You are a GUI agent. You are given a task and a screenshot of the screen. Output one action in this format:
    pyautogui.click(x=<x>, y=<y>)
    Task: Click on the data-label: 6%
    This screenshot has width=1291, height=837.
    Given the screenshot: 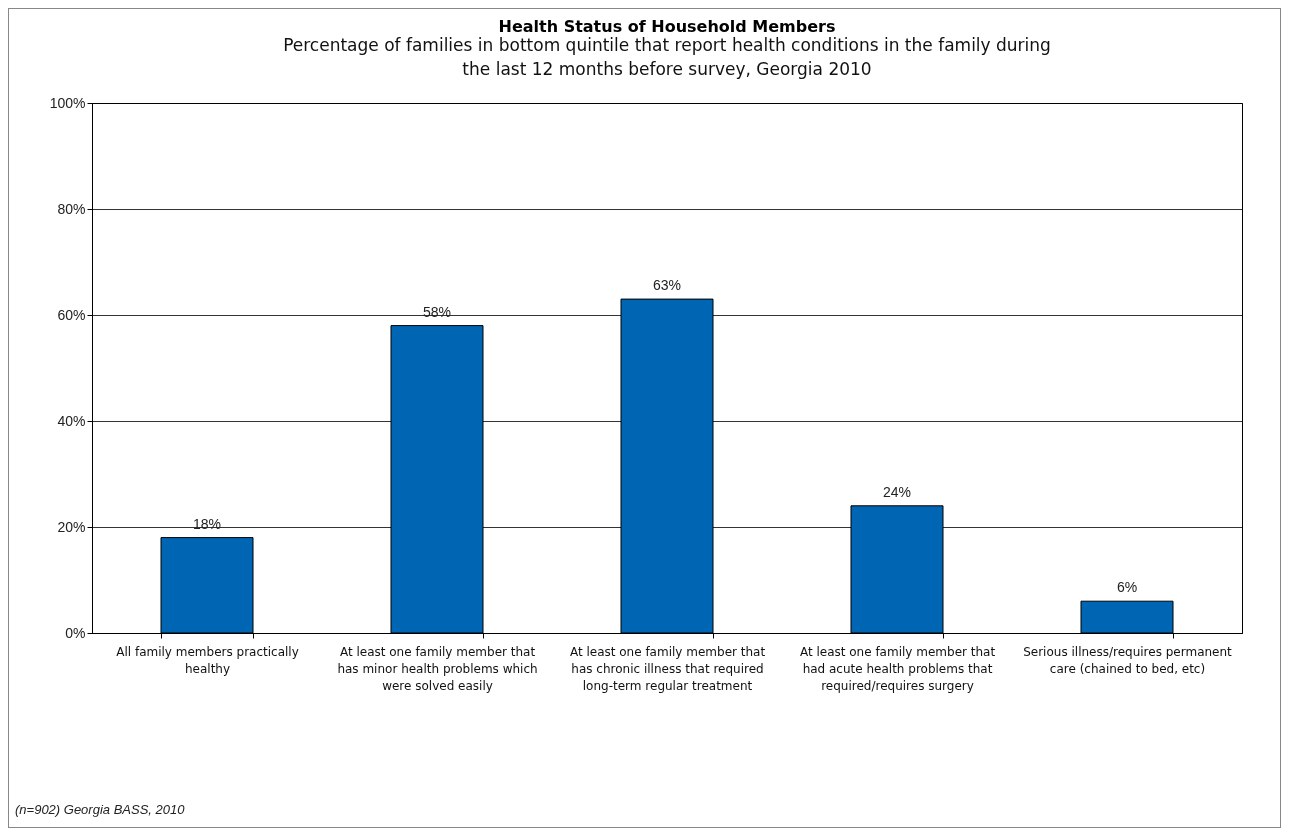 What is the action you would take?
    pyautogui.click(x=1127, y=587)
    